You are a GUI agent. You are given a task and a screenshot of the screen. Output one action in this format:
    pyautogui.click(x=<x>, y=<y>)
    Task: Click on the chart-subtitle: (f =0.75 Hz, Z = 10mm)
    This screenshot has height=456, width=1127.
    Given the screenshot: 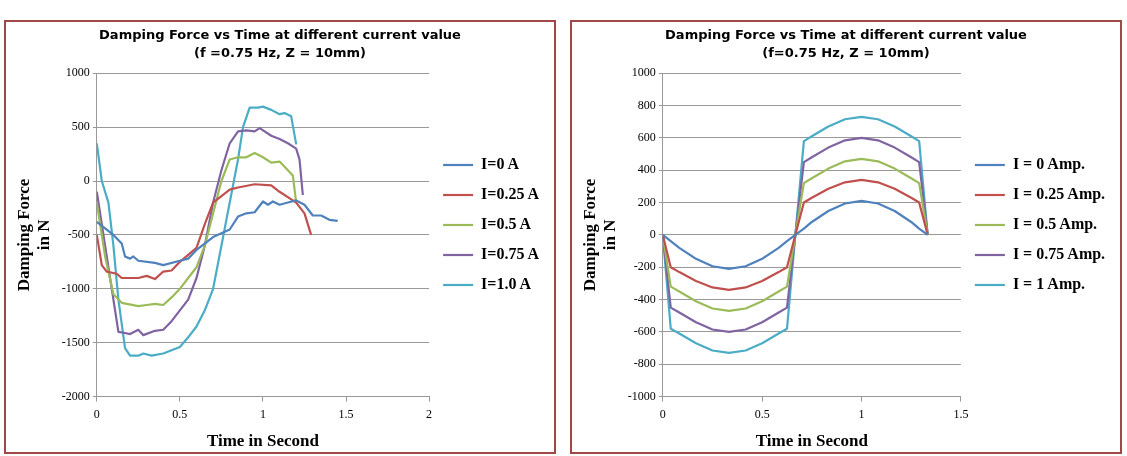 What is the action you would take?
    pyautogui.click(x=280, y=52)
    